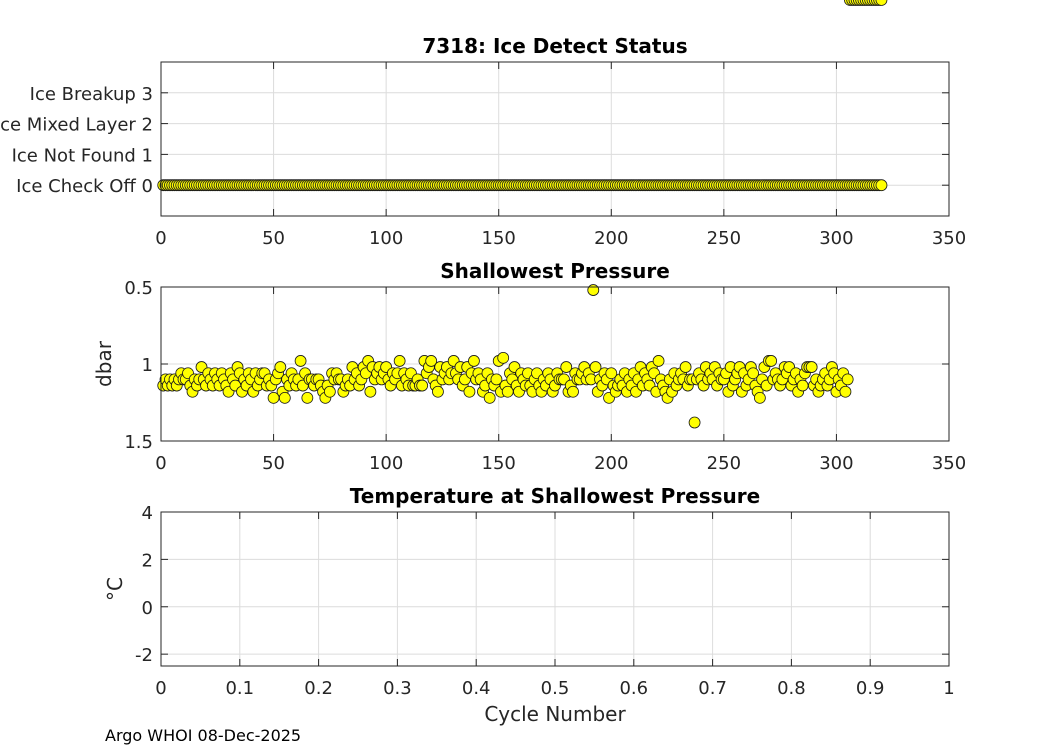  What do you see at coordinates (91, 94) in the screenshot?
I see `y-tick-label: Ice Breakup 3` at bounding box center [91, 94].